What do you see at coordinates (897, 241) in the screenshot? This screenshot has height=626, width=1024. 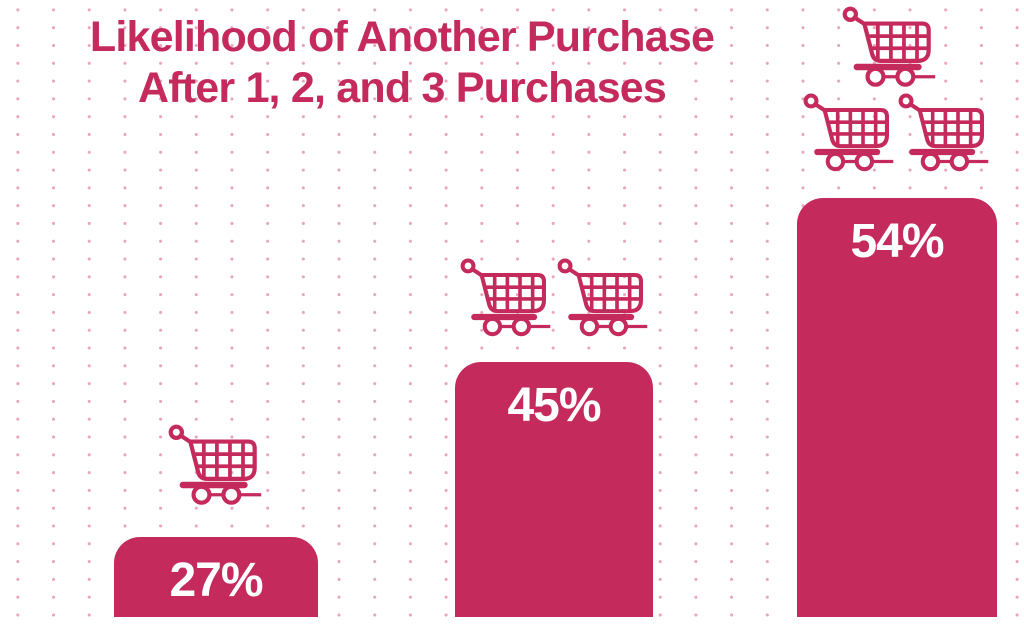 I see `bar-value-label: 54%` at bounding box center [897, 241].